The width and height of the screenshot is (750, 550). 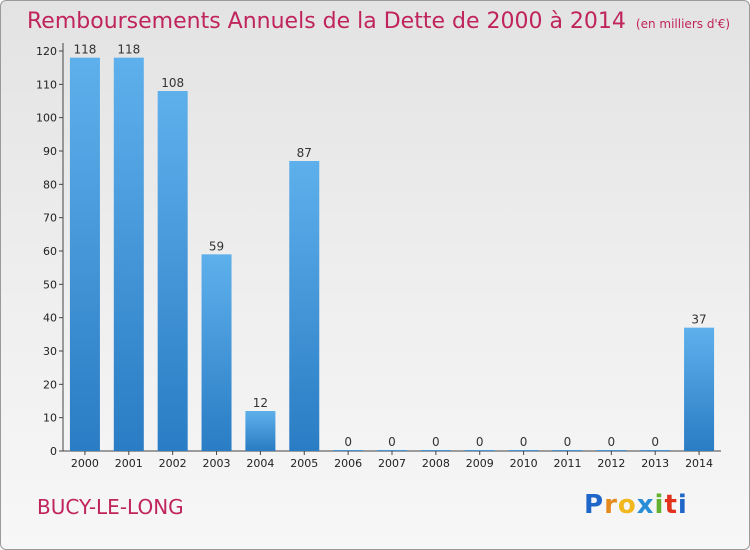 What do you see at coordinates (50, 418) in the screenshot?
I see `y-tick-label: 10` at bounding box center [50, 418].